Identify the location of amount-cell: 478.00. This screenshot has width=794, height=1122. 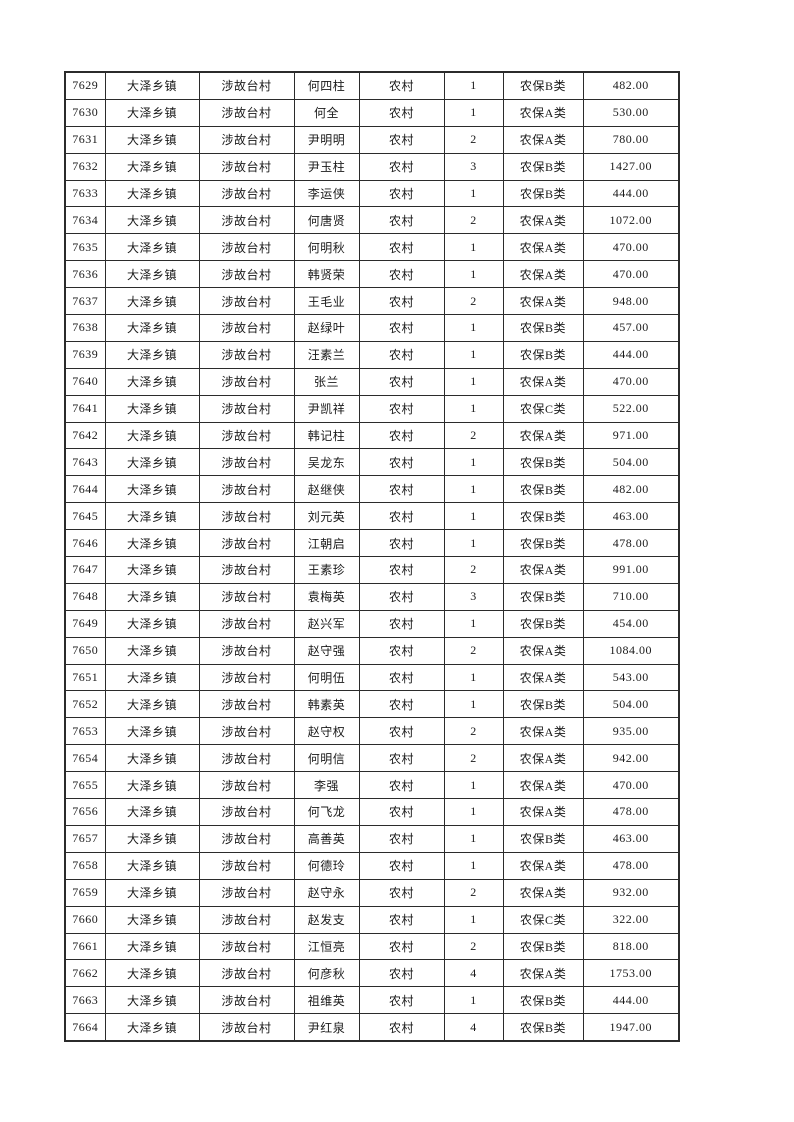
(631, 543).